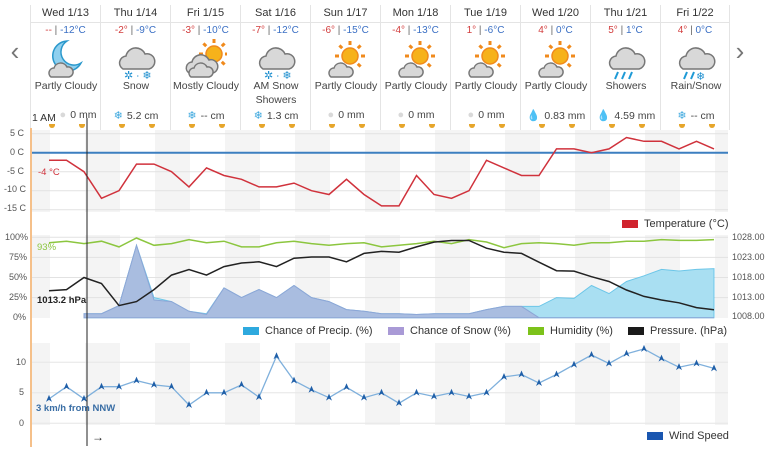 The height and width of the screenshot is (454, 768). I want to click on low-temp: -13°C, so click(426, 30).